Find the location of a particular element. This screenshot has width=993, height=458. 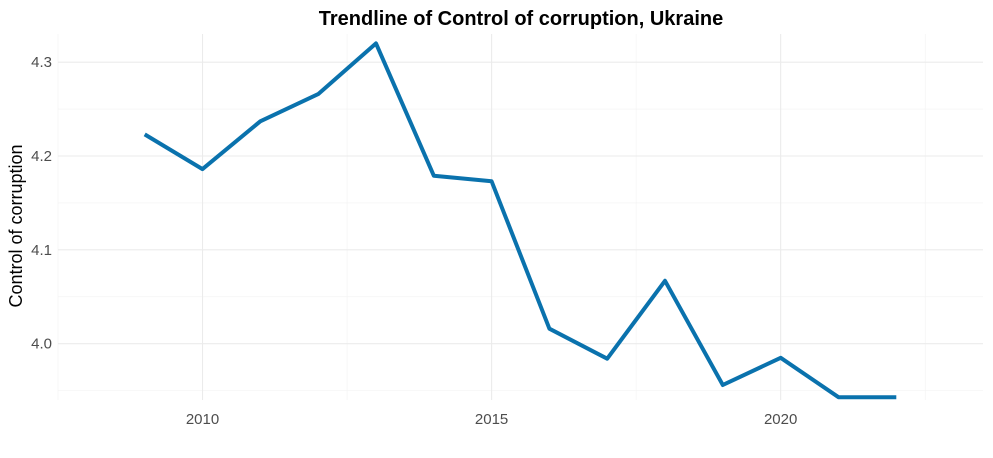

x-tick-label: 2015 is located at coordinates (491, 419).